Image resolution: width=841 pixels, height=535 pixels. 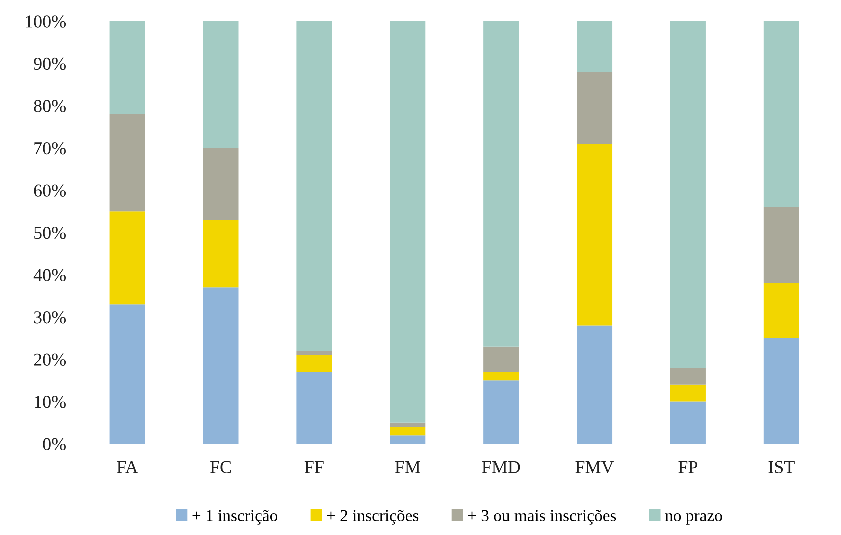 I want to click on y-tick-label: 80%, so click(x=50, y=106).